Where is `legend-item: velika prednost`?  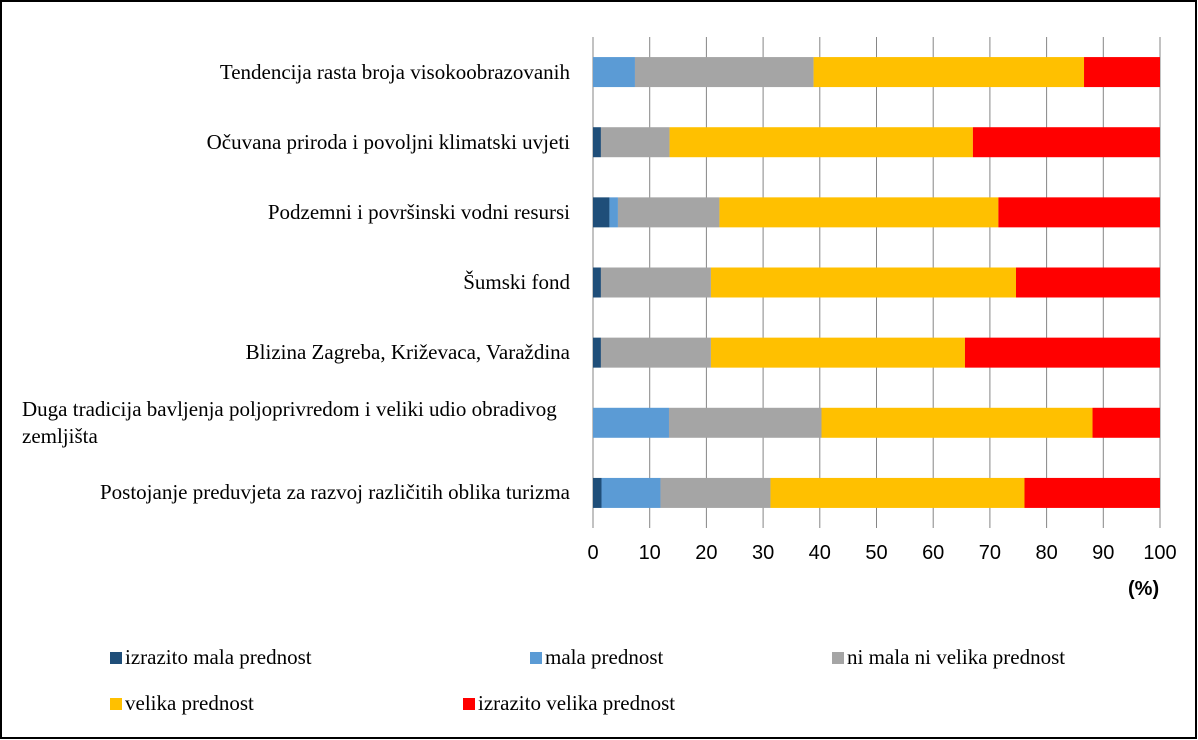
legend-item: velika prednost is located at coordinates (182, 703).